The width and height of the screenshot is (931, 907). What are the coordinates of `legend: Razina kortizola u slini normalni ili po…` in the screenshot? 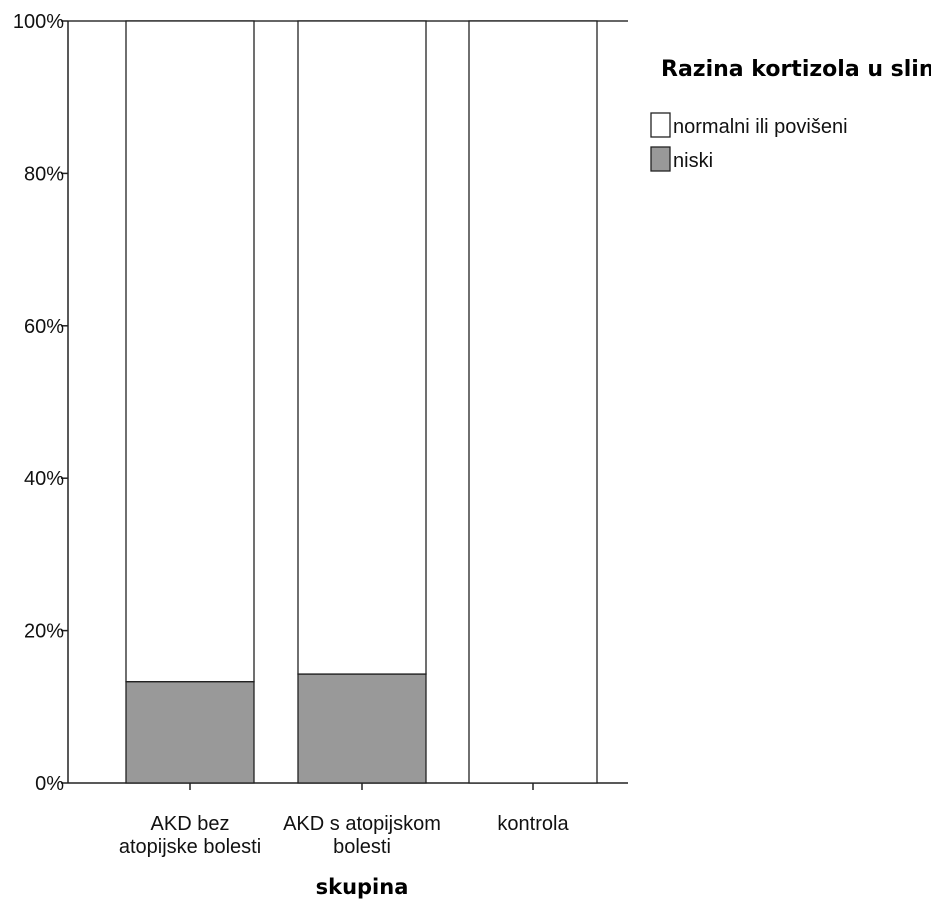 It's located at (790, 114).